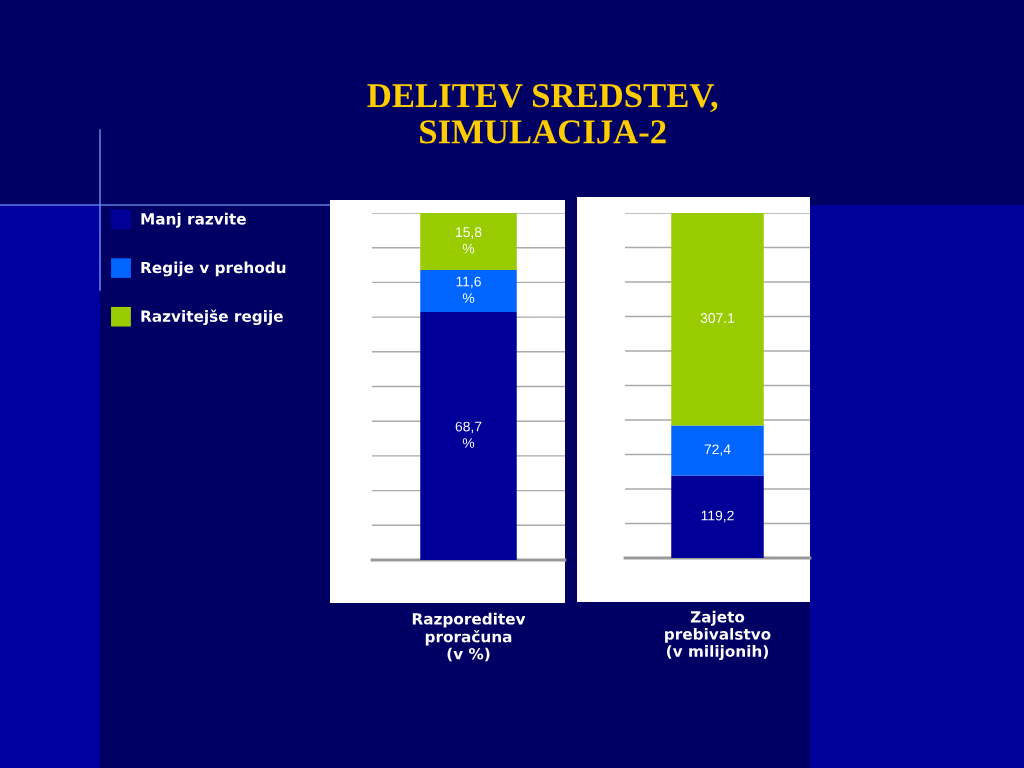 This screenshot has height=768, width=1024. I want to click on data-label: 15,8 %, so click(469, 240).